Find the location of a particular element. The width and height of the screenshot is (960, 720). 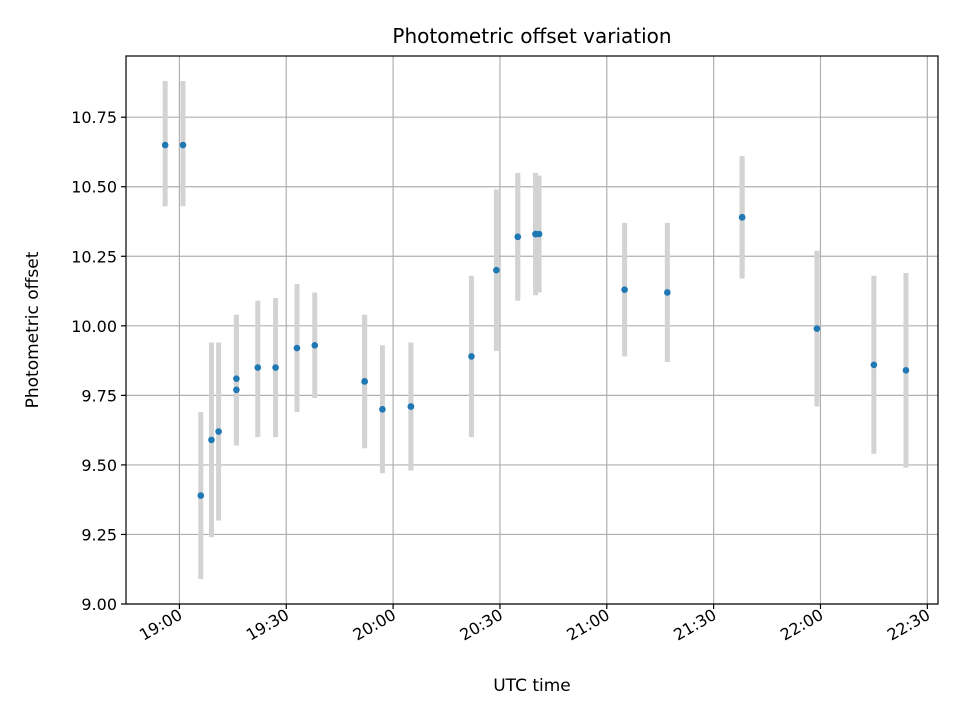

y-tick-label: 9.50 is located at coordinates (99, 465).